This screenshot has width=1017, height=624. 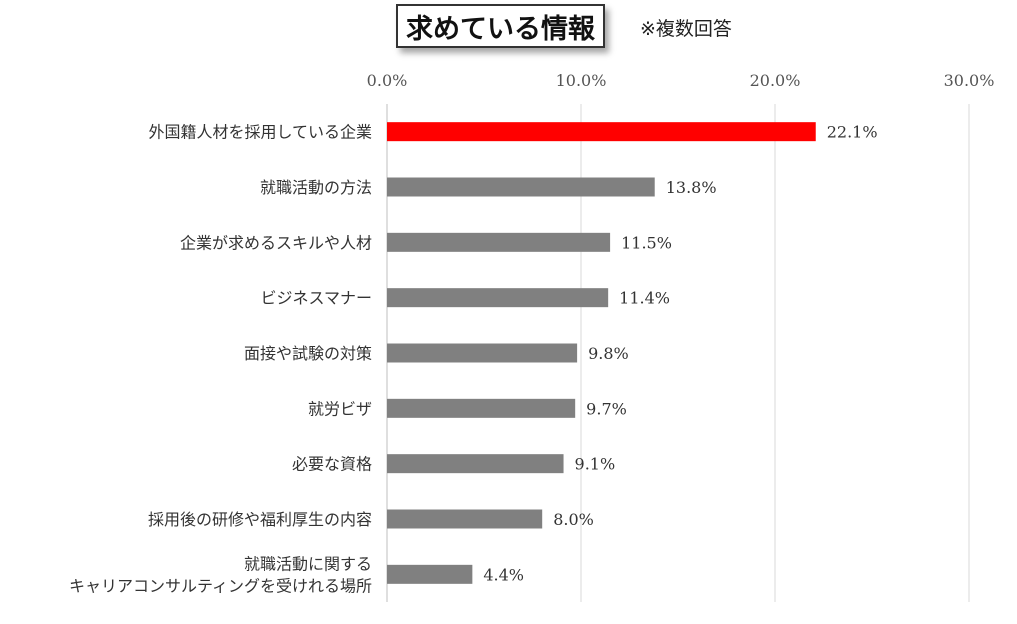 I want to click on data-label: 11.5%, so click(x=646, y=242).